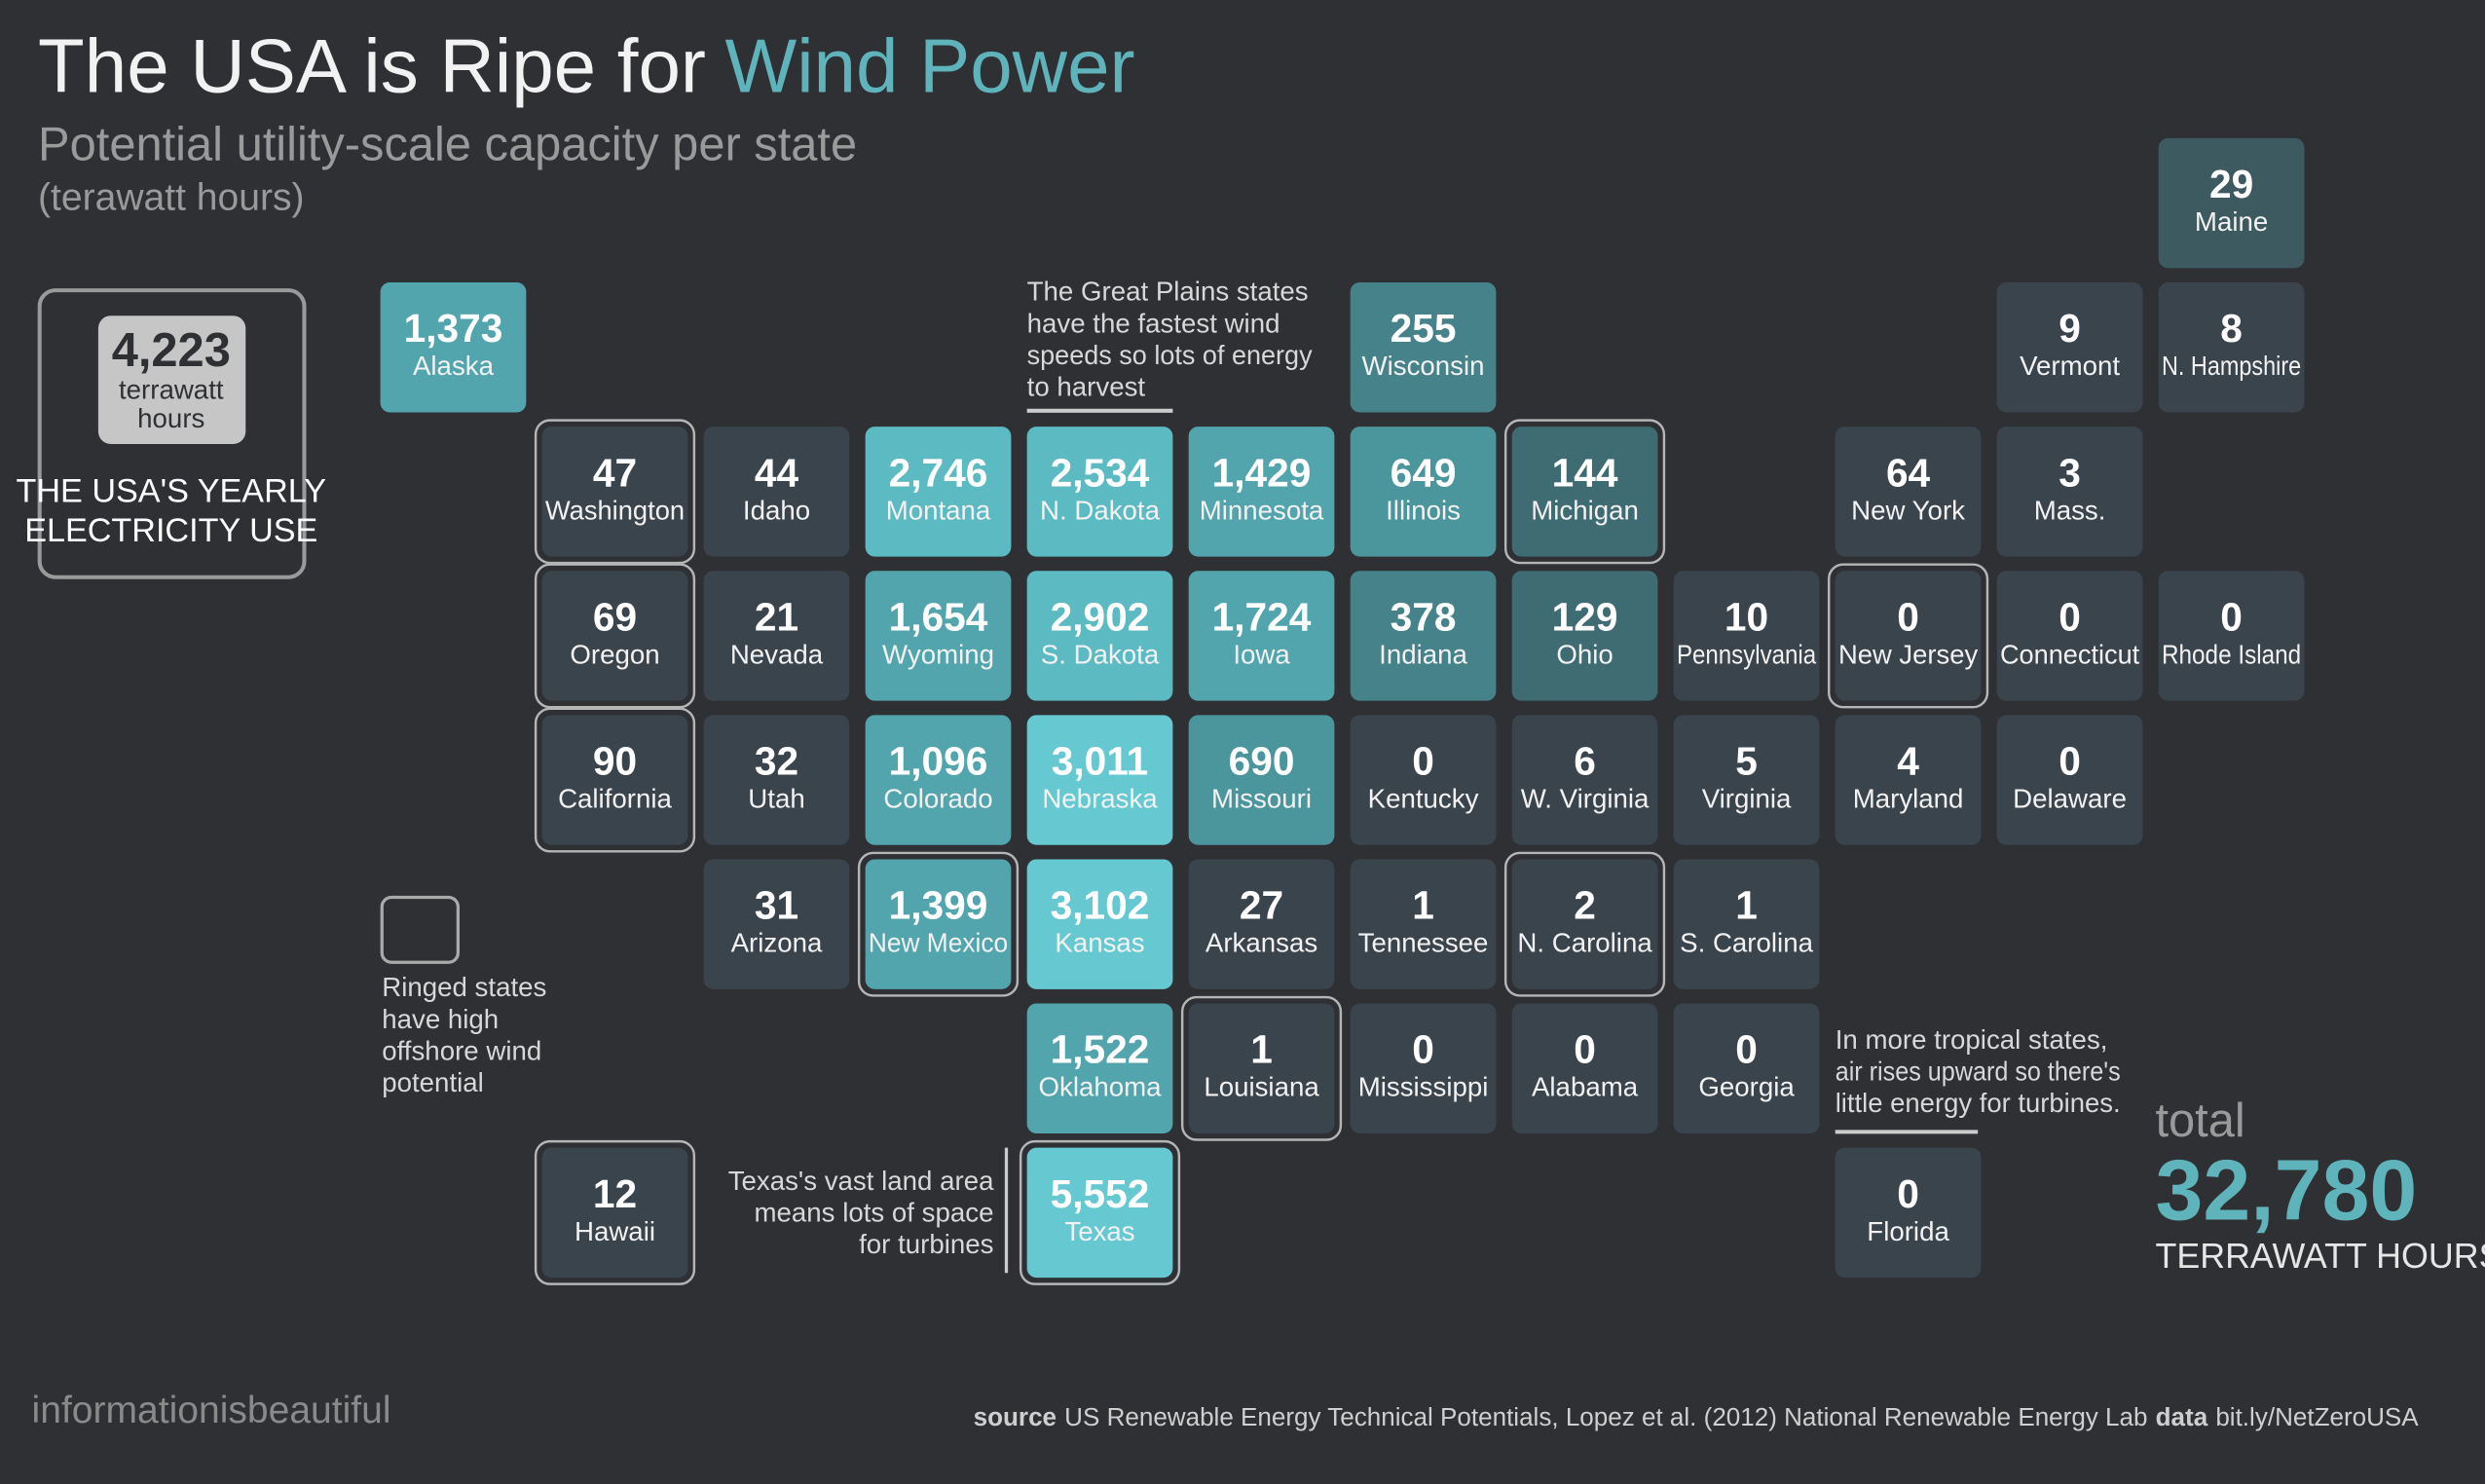 The image size is (2485, 1484). What do you see at coordinates (776, 510) in the screenshot?
I see `tile-name: Idaho` at bounding box center [776, 510].